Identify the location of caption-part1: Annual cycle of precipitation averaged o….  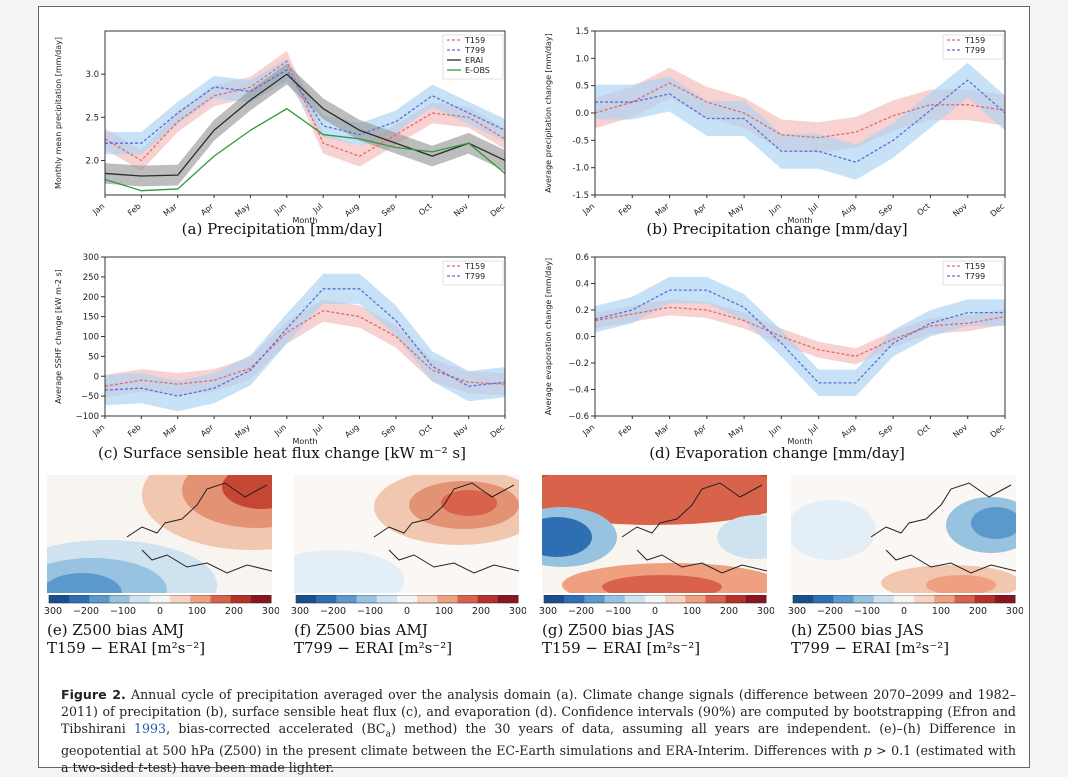
(538, 711).